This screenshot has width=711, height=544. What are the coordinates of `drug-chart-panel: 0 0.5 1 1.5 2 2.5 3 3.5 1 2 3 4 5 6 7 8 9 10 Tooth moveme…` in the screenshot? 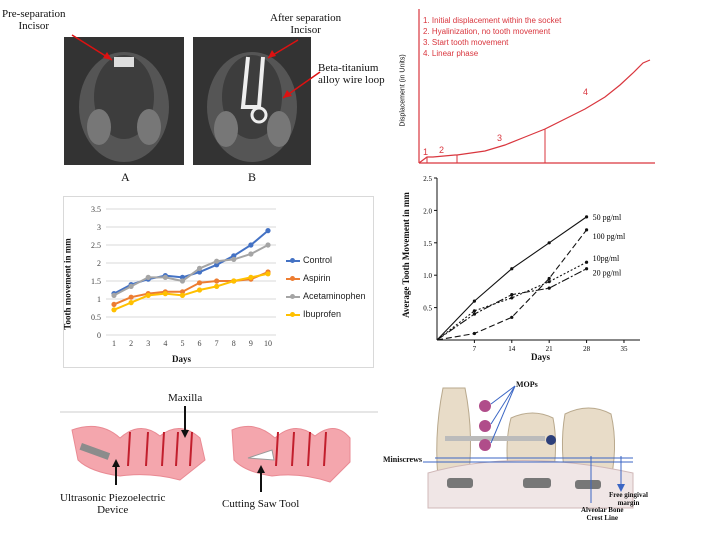 It's located at (218, 282).